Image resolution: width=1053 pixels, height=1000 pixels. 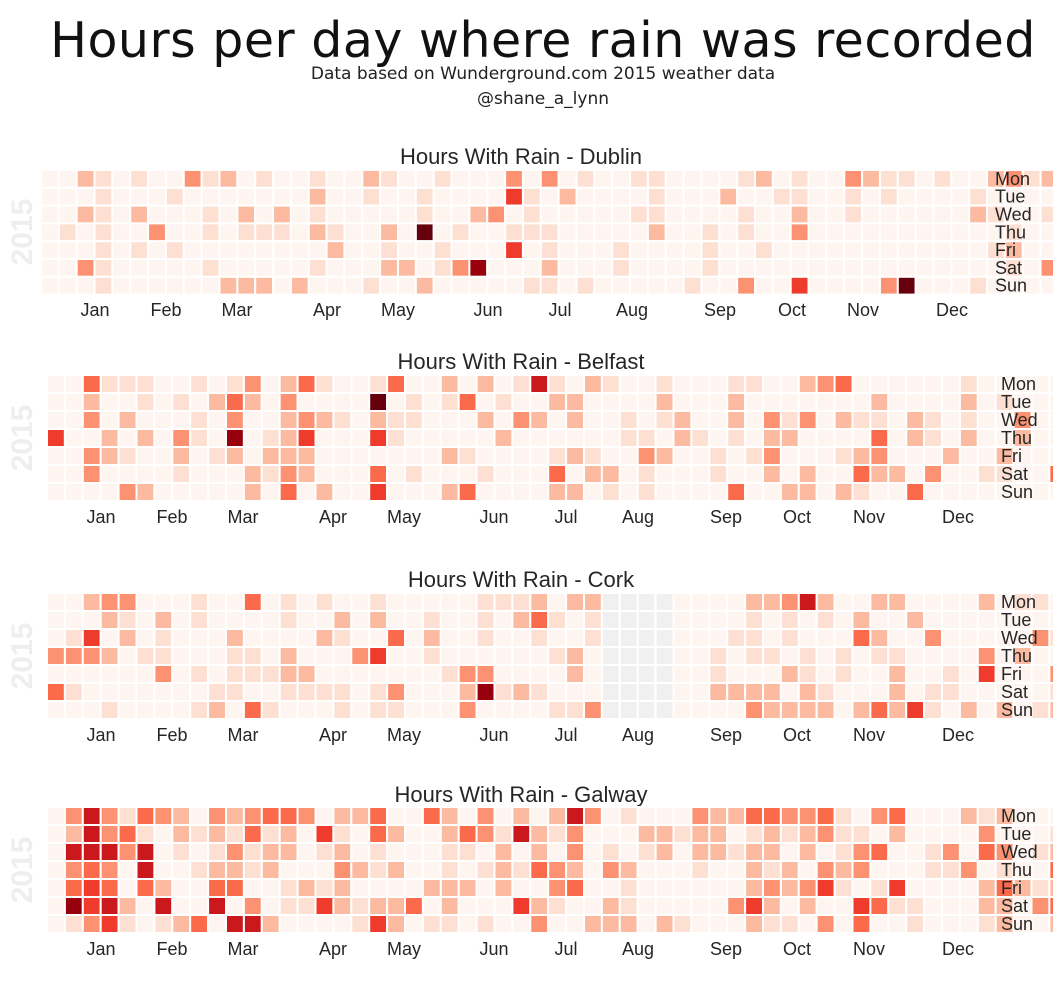 I want to click on month-label: Jul, so click(x=565, y=735).